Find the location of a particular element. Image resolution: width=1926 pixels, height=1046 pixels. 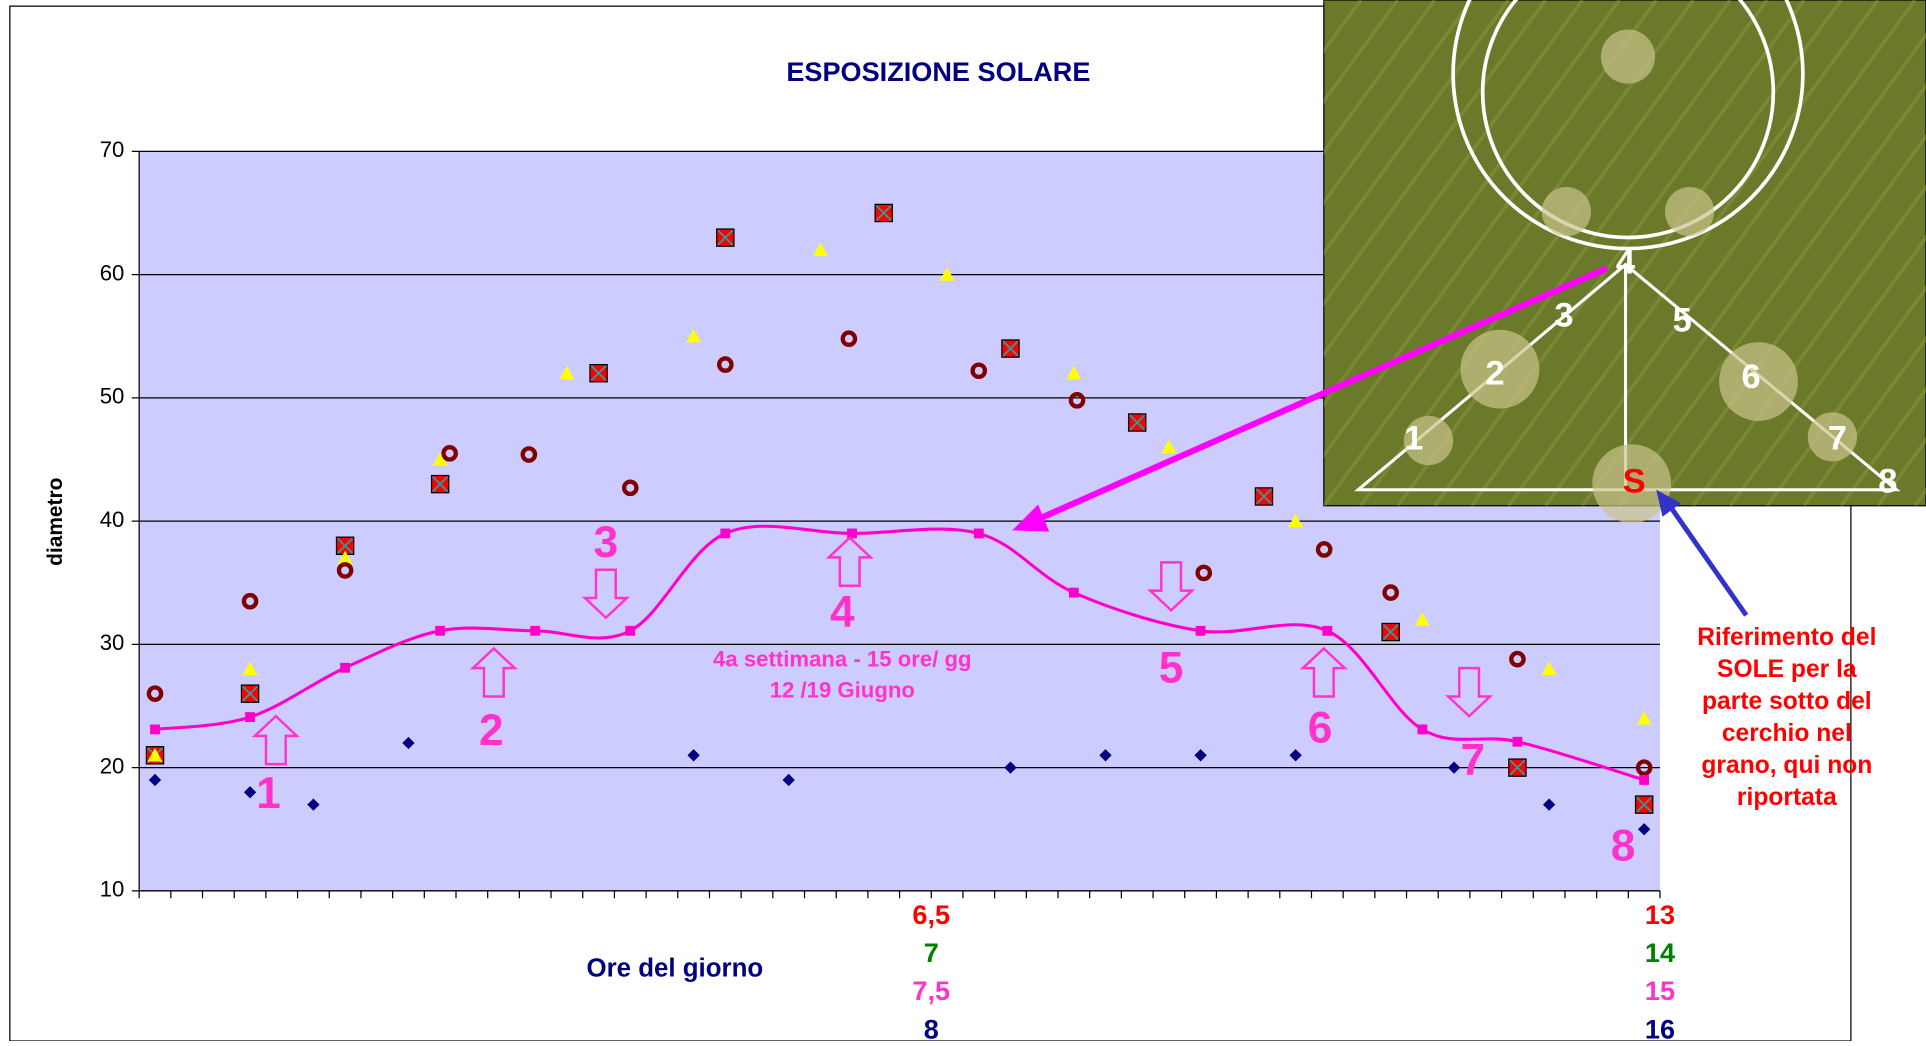

annotation-number: 8 is located at coordinates (1623, 846).